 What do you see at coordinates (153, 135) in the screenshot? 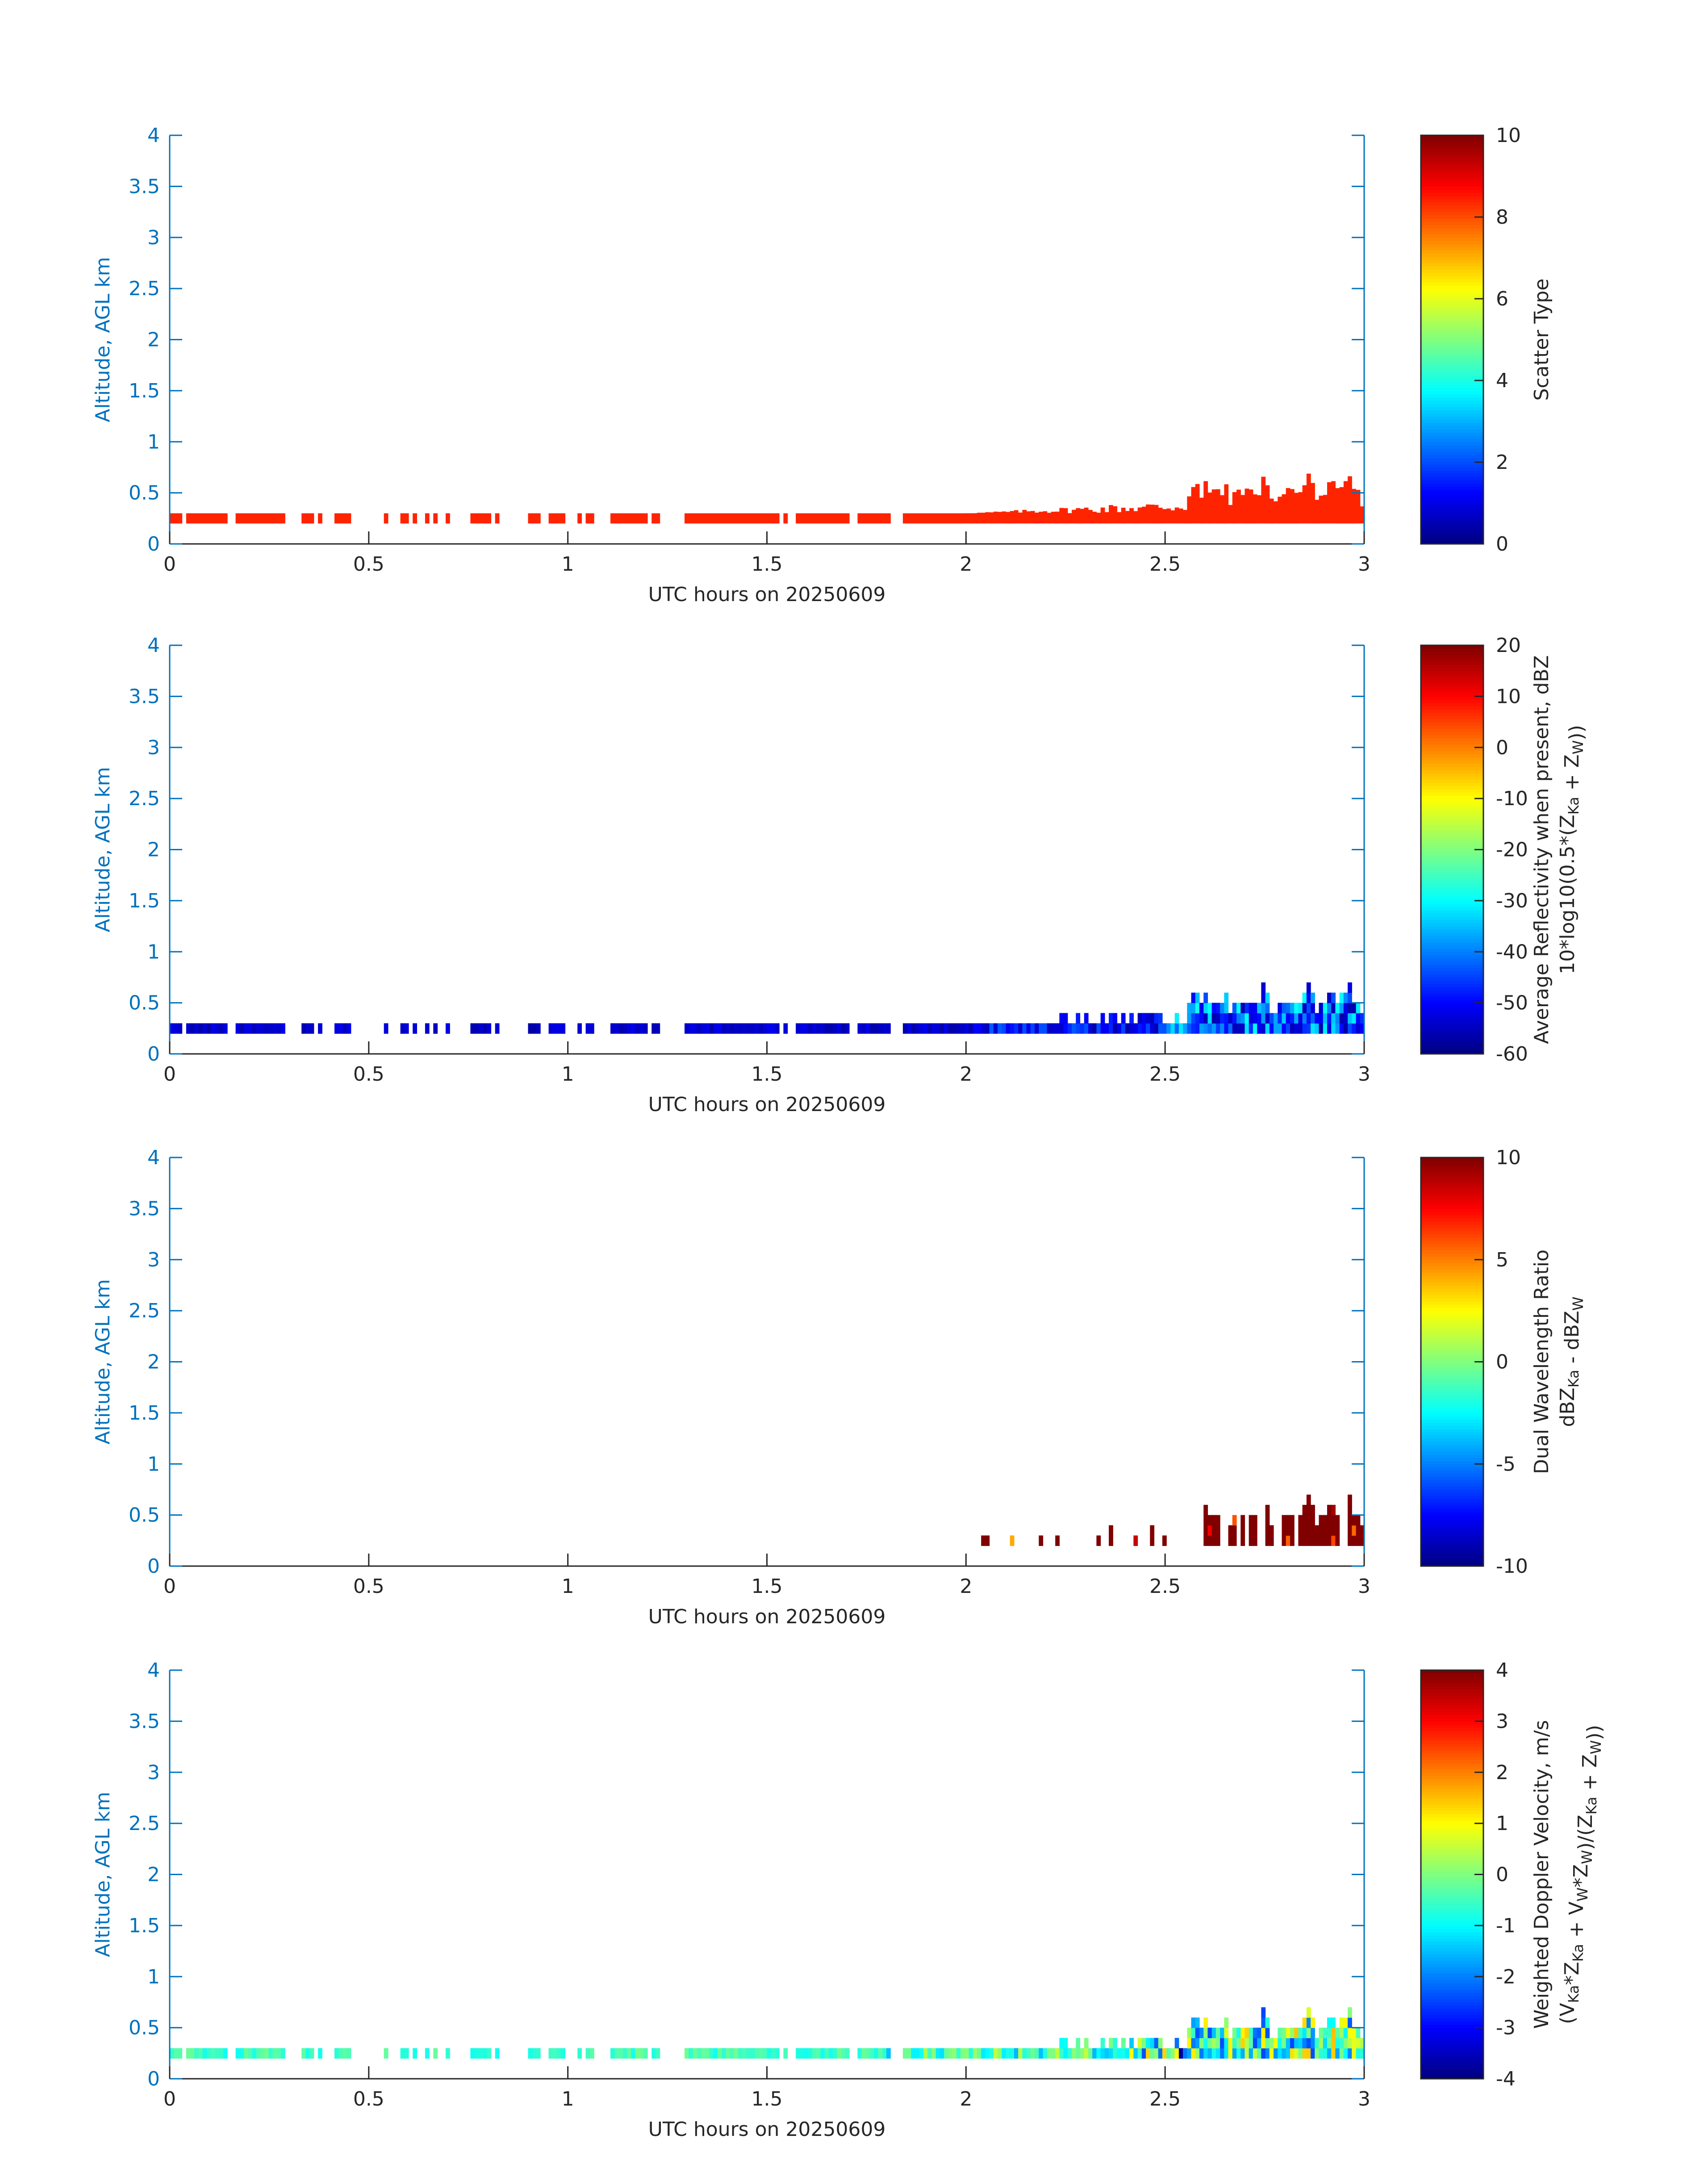
I see `y-tick-label: 4` at bounding box center [153, 135].